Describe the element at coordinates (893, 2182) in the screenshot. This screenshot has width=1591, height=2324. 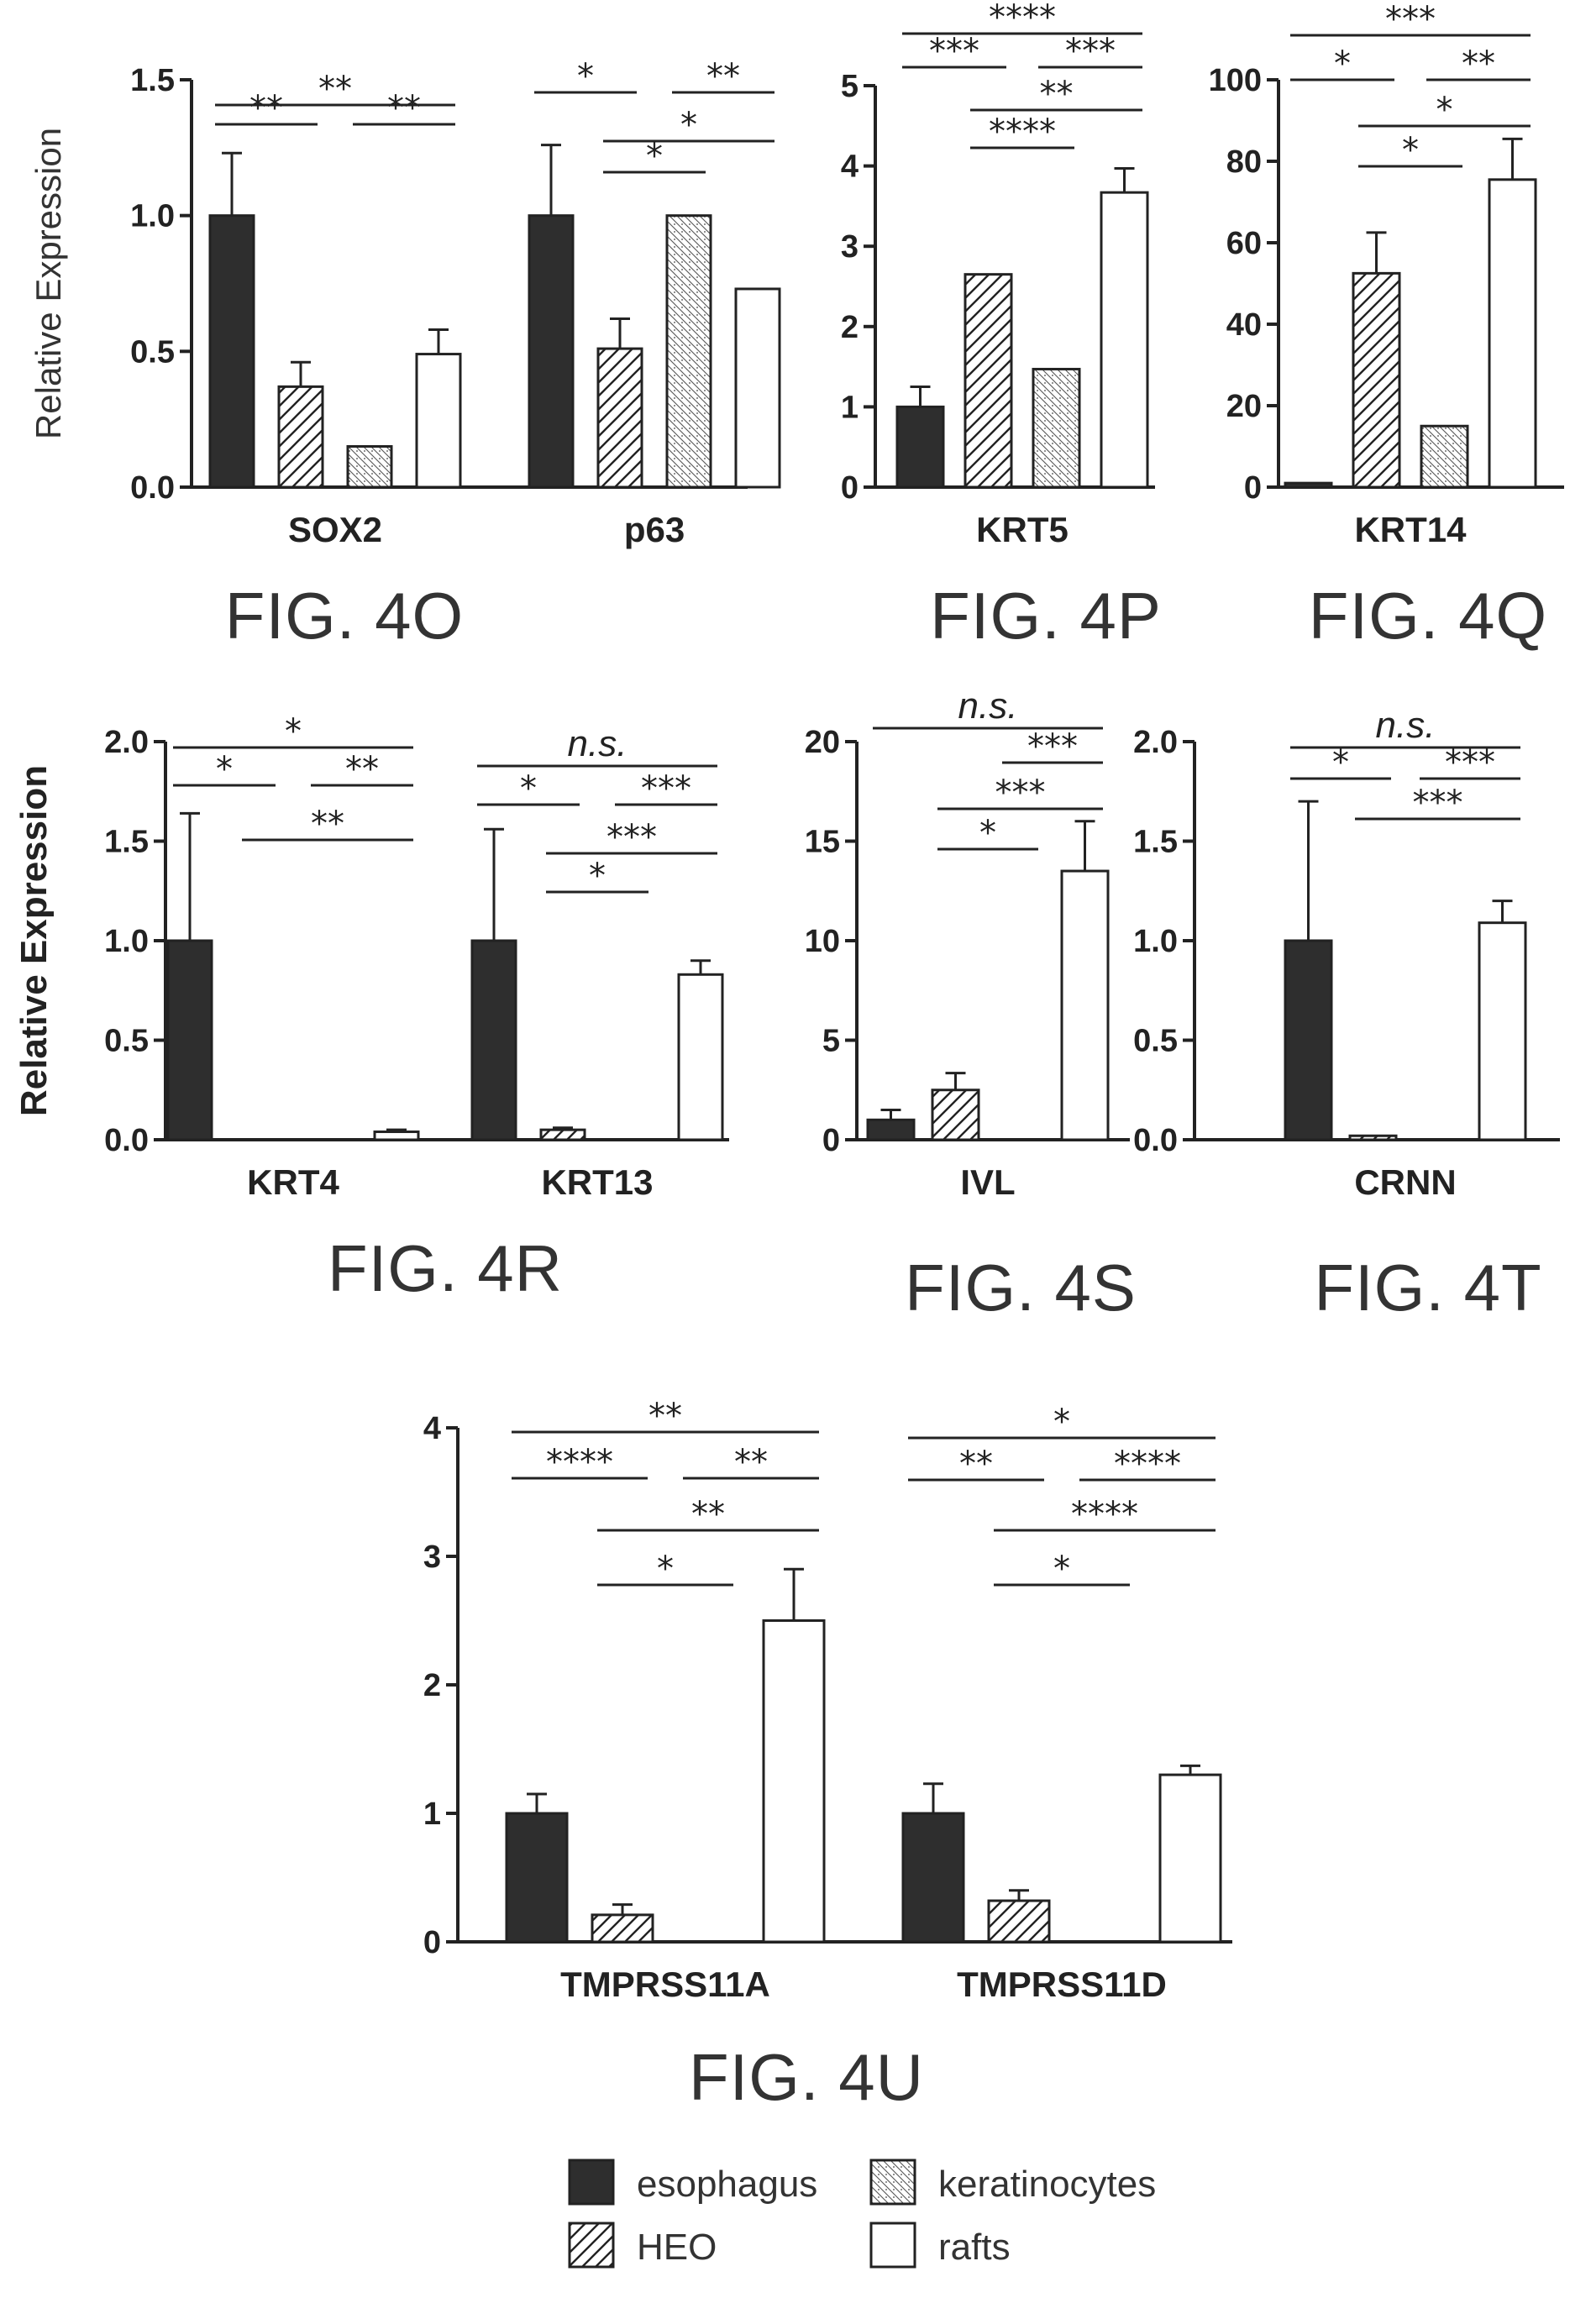
I see `legend-swatch-keratinocytes` at that location.